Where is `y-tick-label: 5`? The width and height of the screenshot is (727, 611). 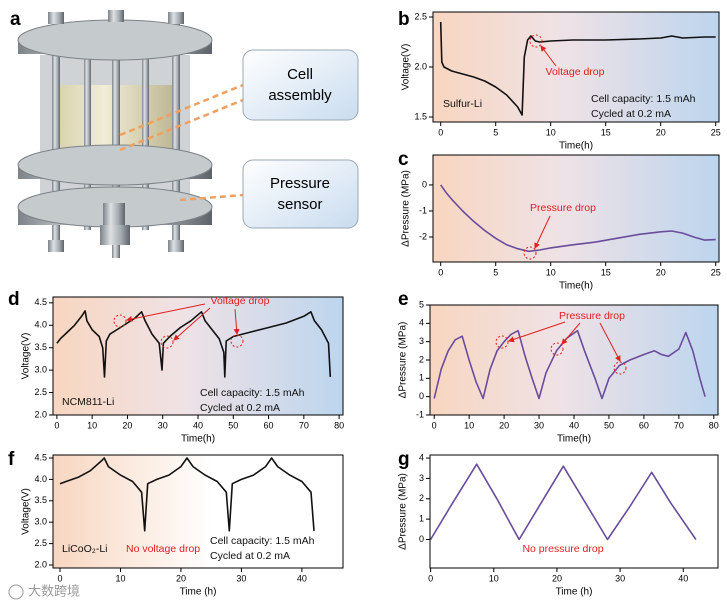
y-tick-label: 5 is located at coordinates (421, 304).